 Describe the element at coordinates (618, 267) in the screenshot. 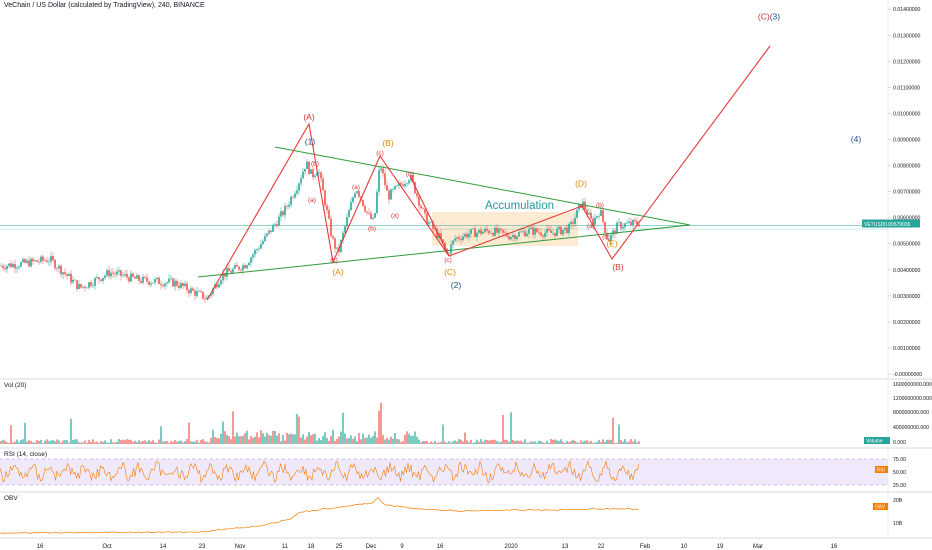

I see `wave-label: (B)` at that location.